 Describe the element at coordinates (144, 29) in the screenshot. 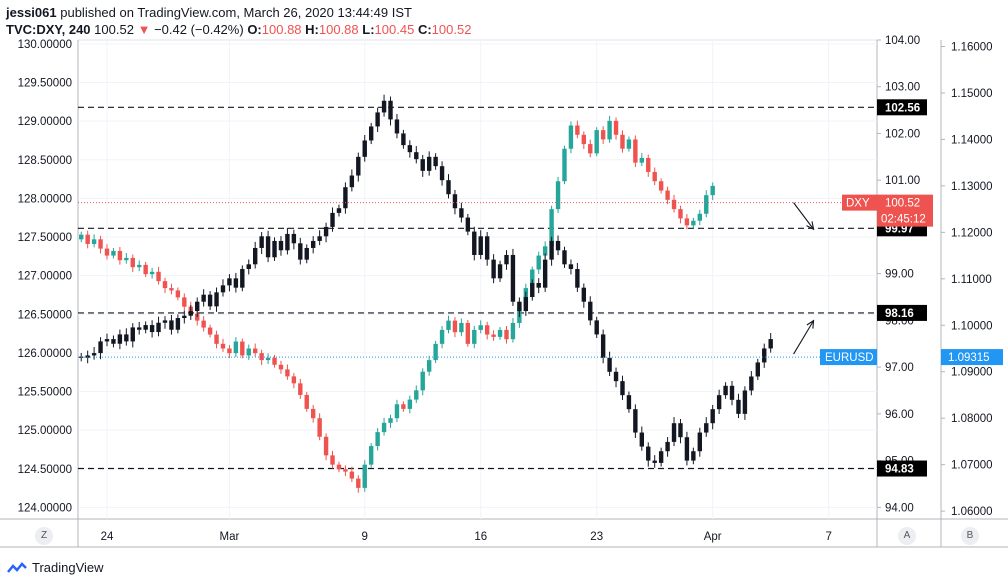

I see `down-arrow-icon: ▼` at that location.